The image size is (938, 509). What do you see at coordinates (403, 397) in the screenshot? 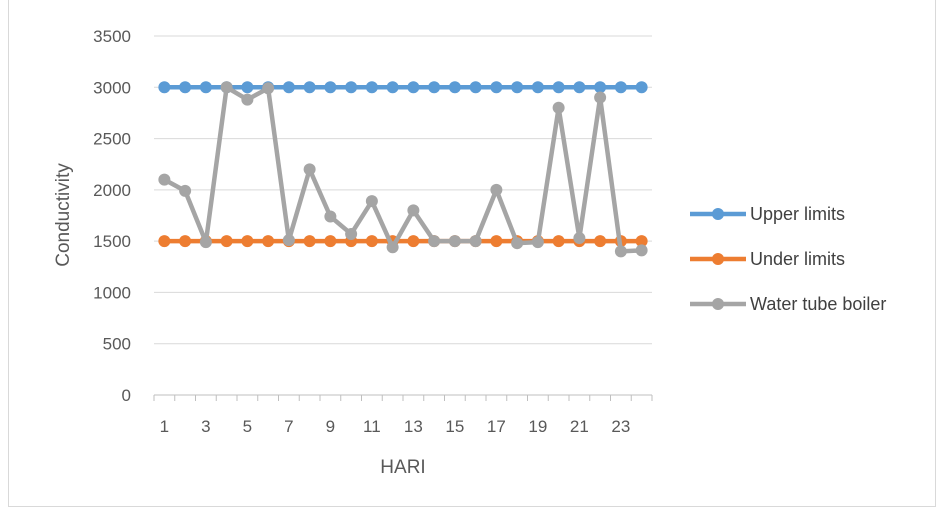
I see `axes` at bounding box center [403, 397].